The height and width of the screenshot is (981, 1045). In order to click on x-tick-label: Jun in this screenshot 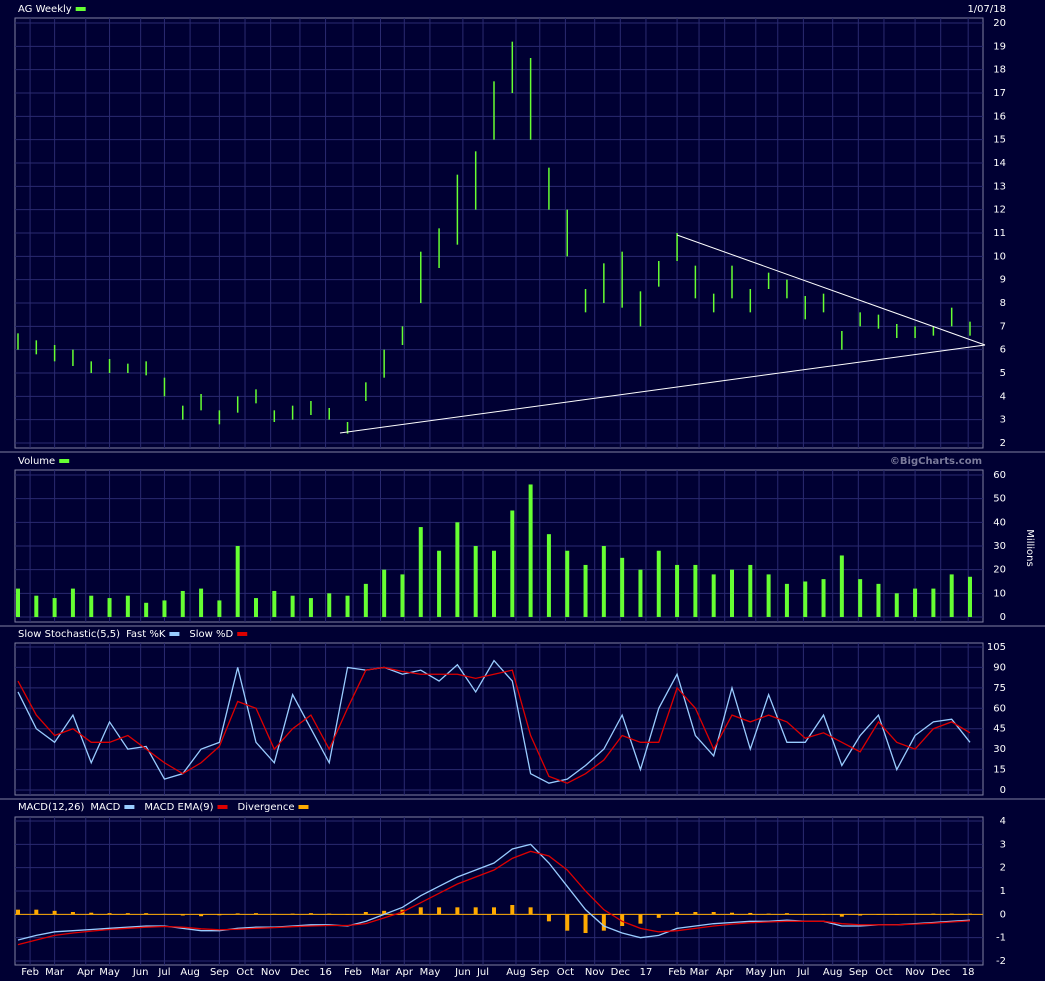, I will do `click(462, 972)`.